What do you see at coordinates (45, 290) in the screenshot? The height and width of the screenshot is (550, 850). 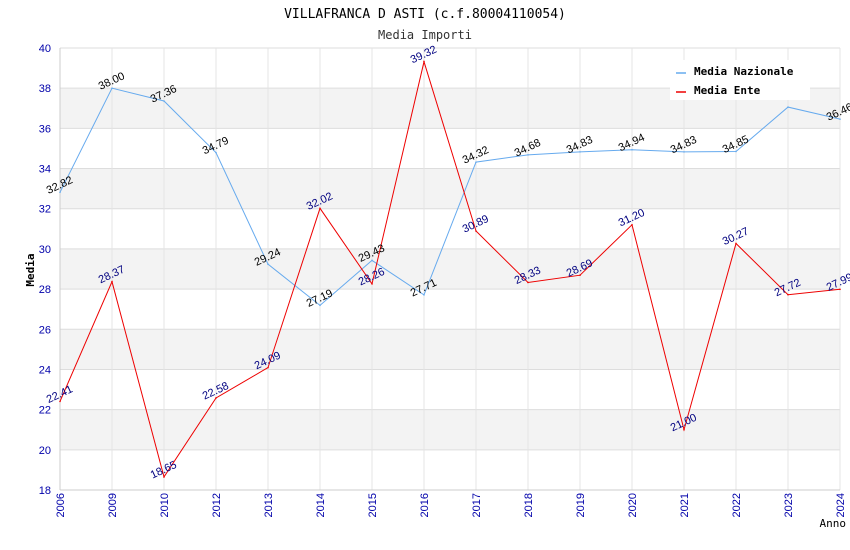 I see `y-tick-label: 28` at bounding box center [45, 290].